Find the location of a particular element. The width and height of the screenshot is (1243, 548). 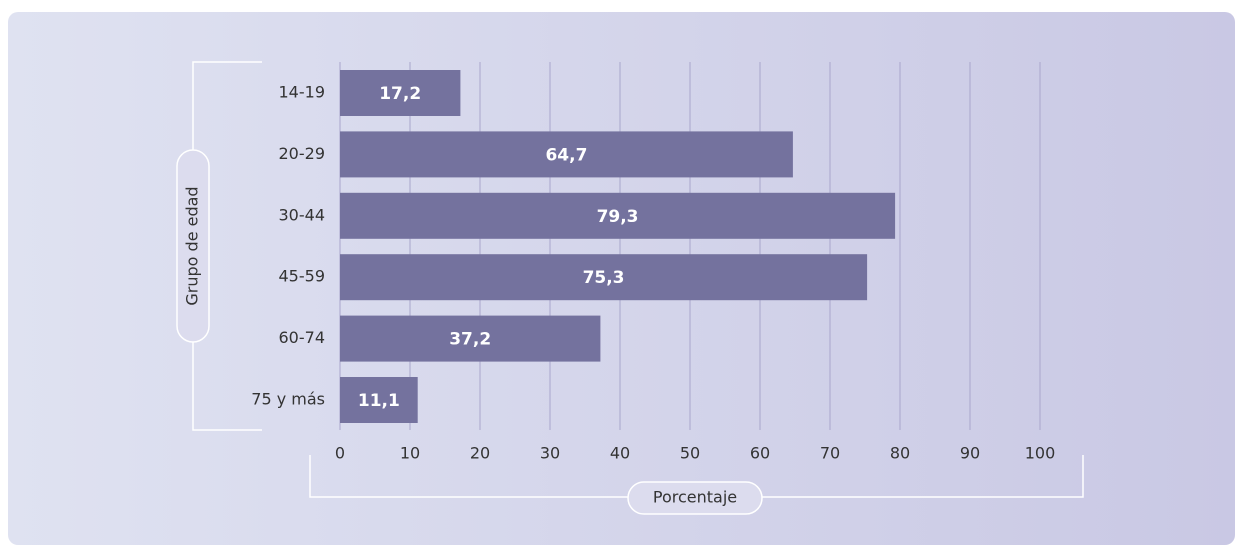

y-axis-title: Grupo de edad is located at coordinates (192, 245).